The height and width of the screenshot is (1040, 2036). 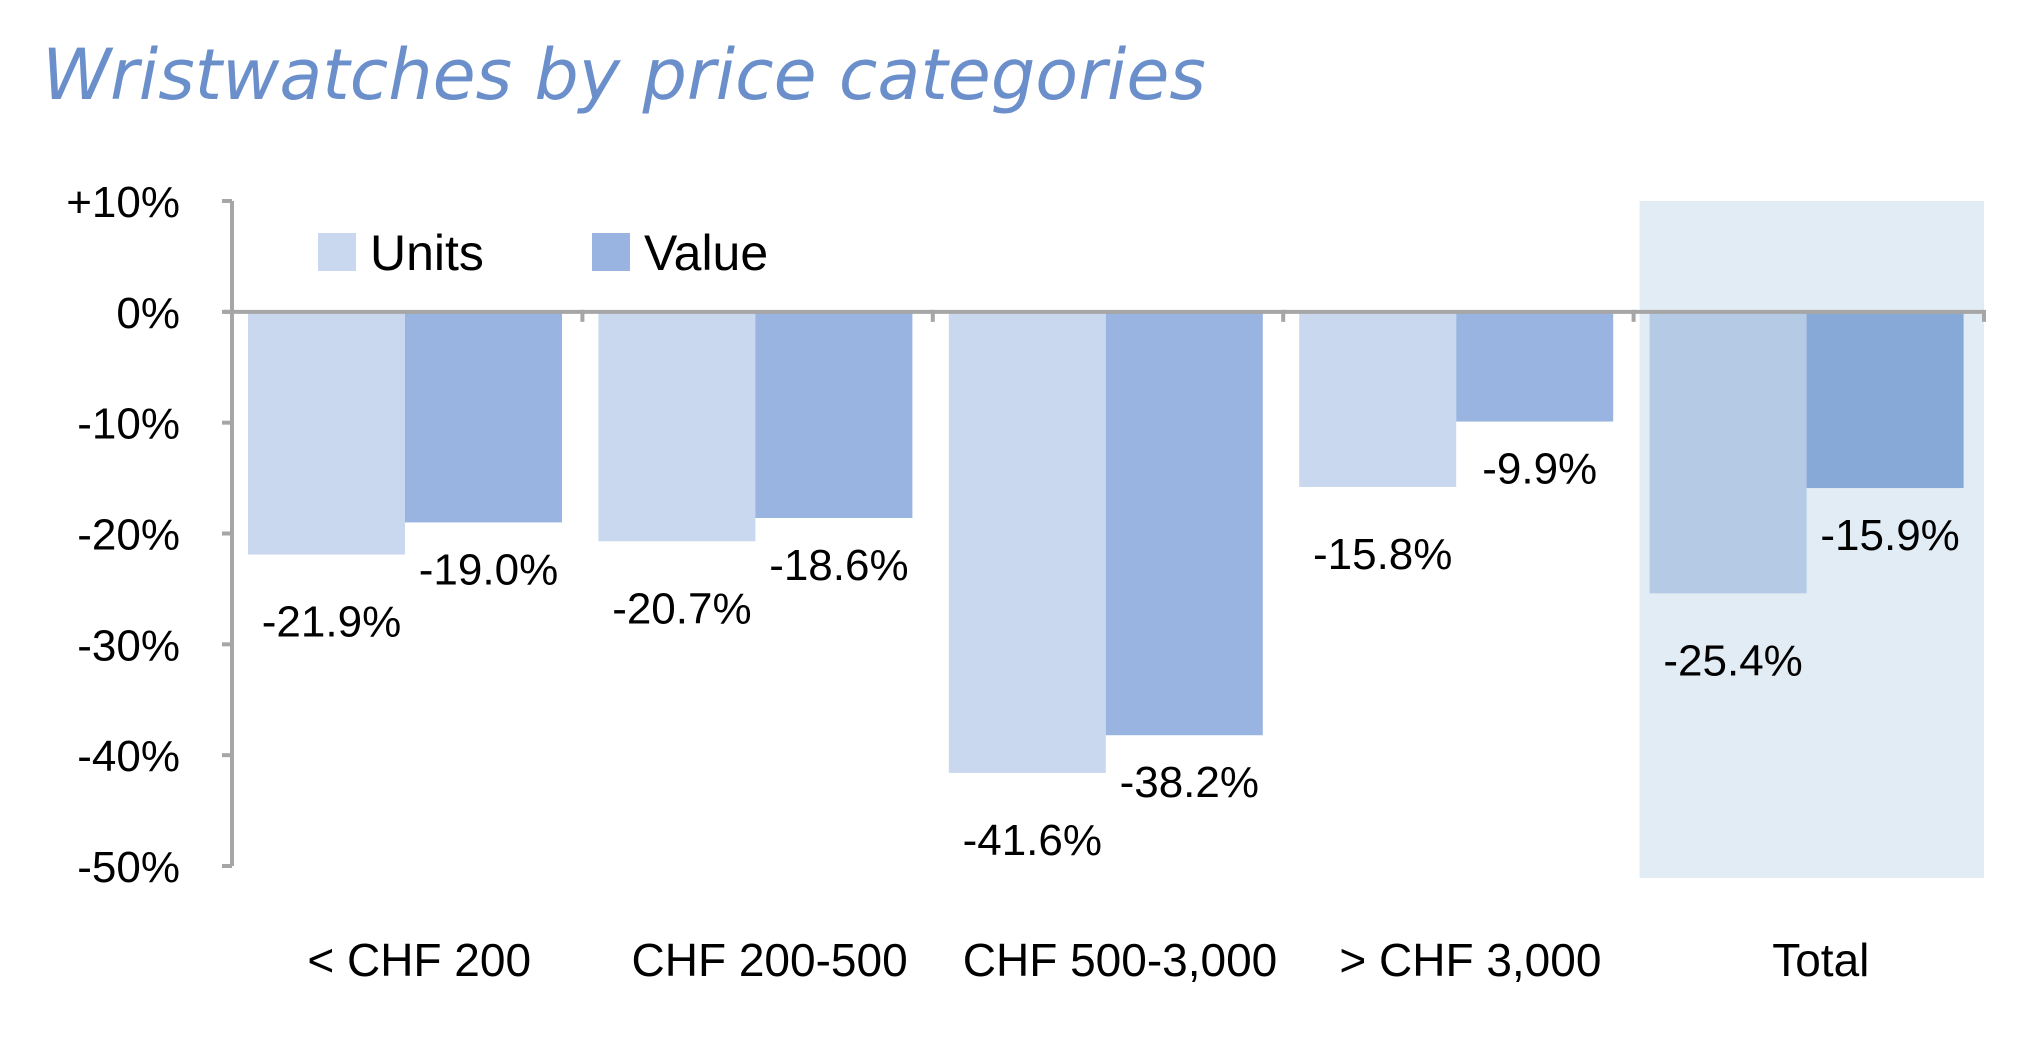 What do you see at coordinates (681, 608) in the screenshot?
I see `data-label-units-2: -20.7%` at bounding box center [681, 608].